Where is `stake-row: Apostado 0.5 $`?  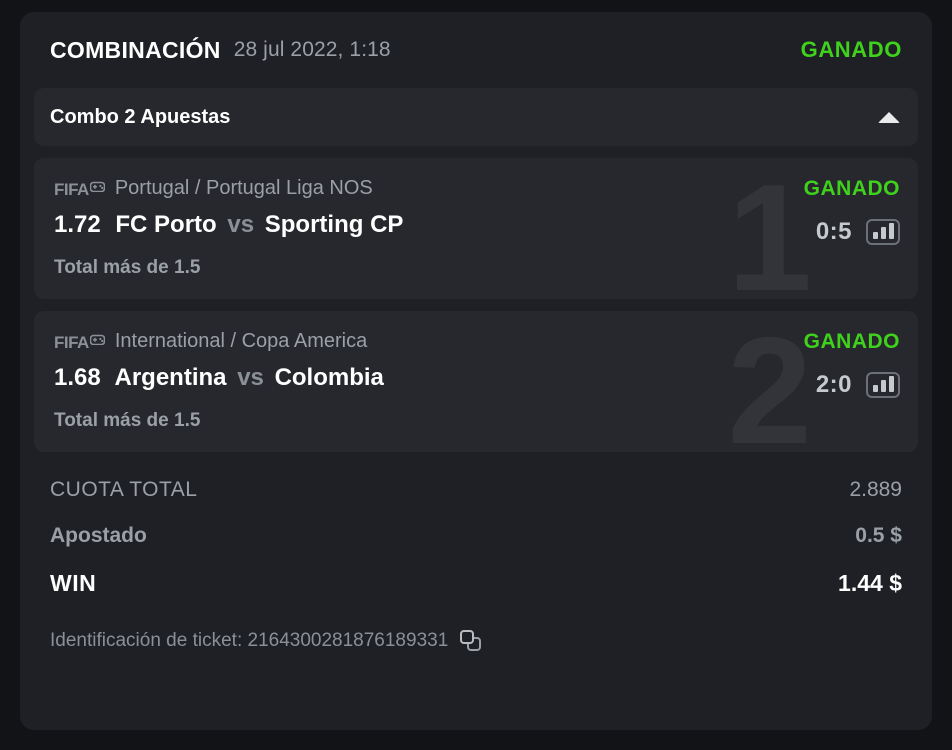
stake-row: Apostado 0.5 $ is located at coordinates (476, 547).